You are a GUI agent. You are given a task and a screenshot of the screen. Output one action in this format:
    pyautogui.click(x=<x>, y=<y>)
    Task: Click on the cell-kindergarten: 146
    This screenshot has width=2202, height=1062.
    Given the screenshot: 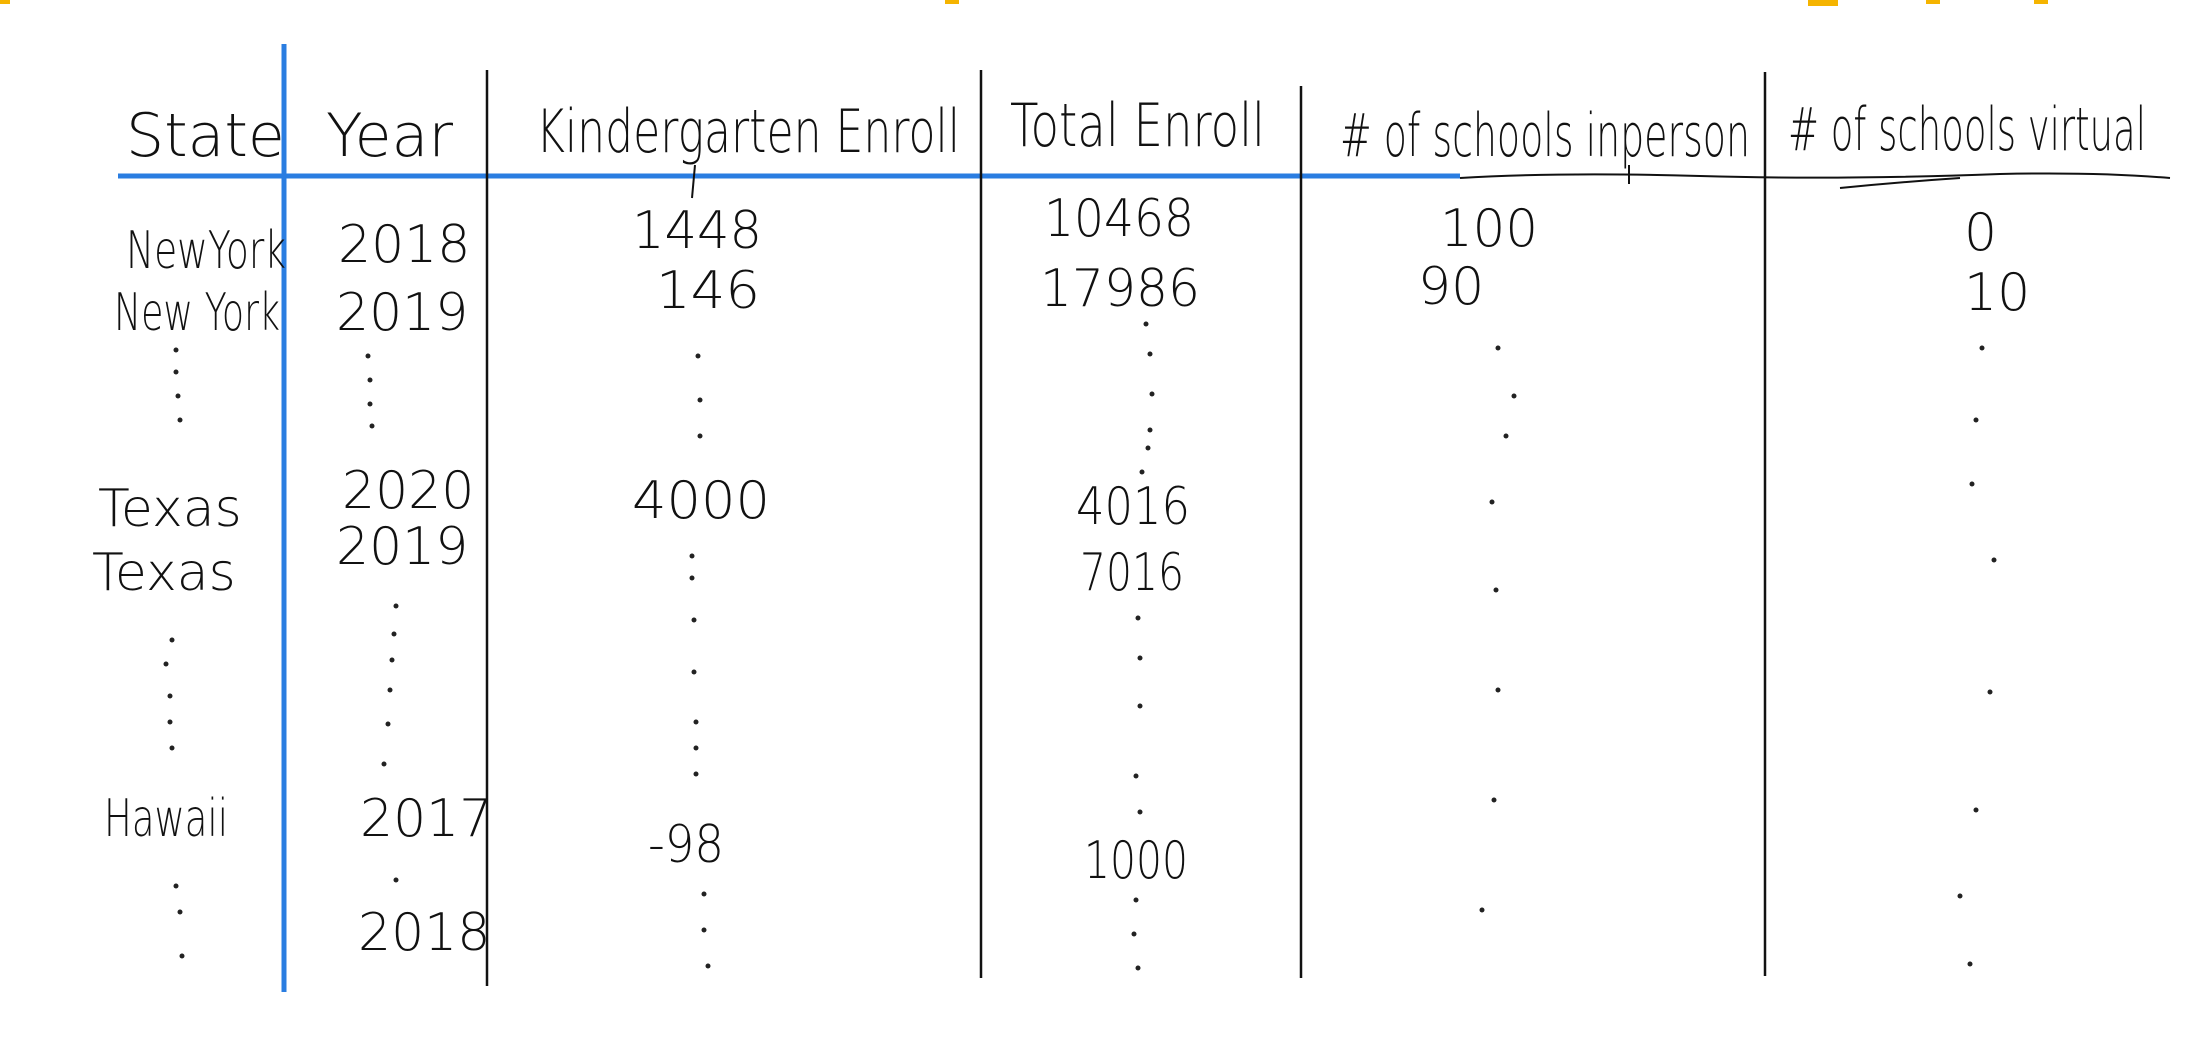 What is the action you would take?
    pyautogui.click(x=708, y=291)
    